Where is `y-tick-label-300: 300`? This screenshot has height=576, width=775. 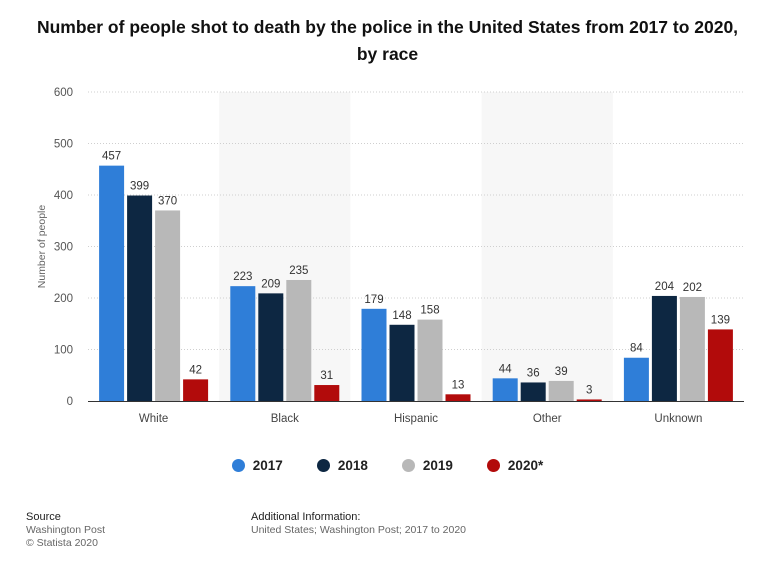
y-tick-label-300: 300 is located at coordinates (63, 248).